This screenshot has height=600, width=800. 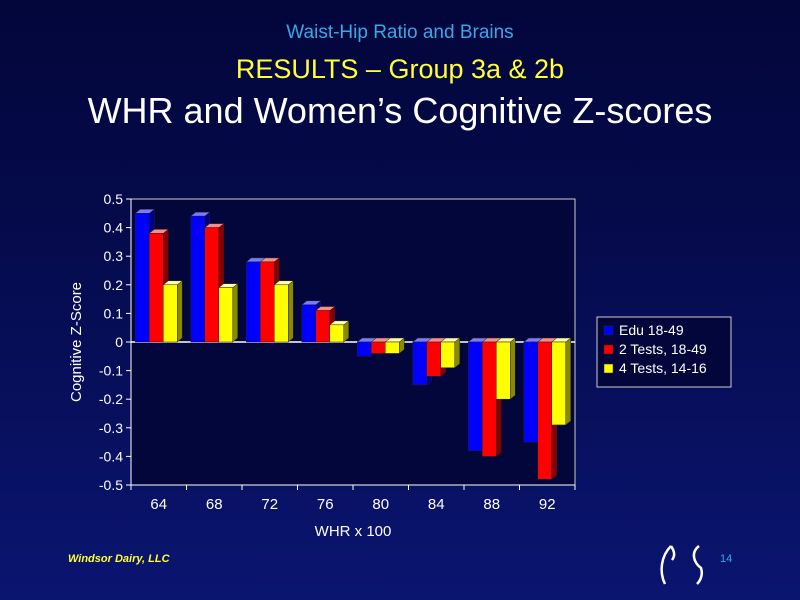 What do you see at coordinates (663, 349) in the screenshot?
I see `legend-label: 2 Tests, 18-49` at bounding box center [663, 349].